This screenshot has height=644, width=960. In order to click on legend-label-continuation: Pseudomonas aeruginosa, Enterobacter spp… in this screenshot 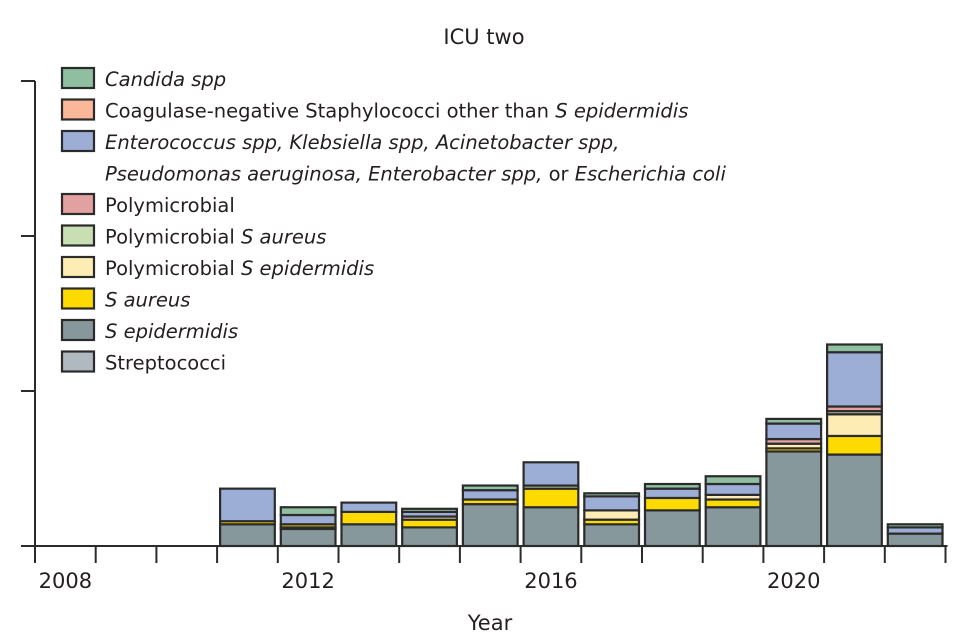, I will do `click(415, 174)`.